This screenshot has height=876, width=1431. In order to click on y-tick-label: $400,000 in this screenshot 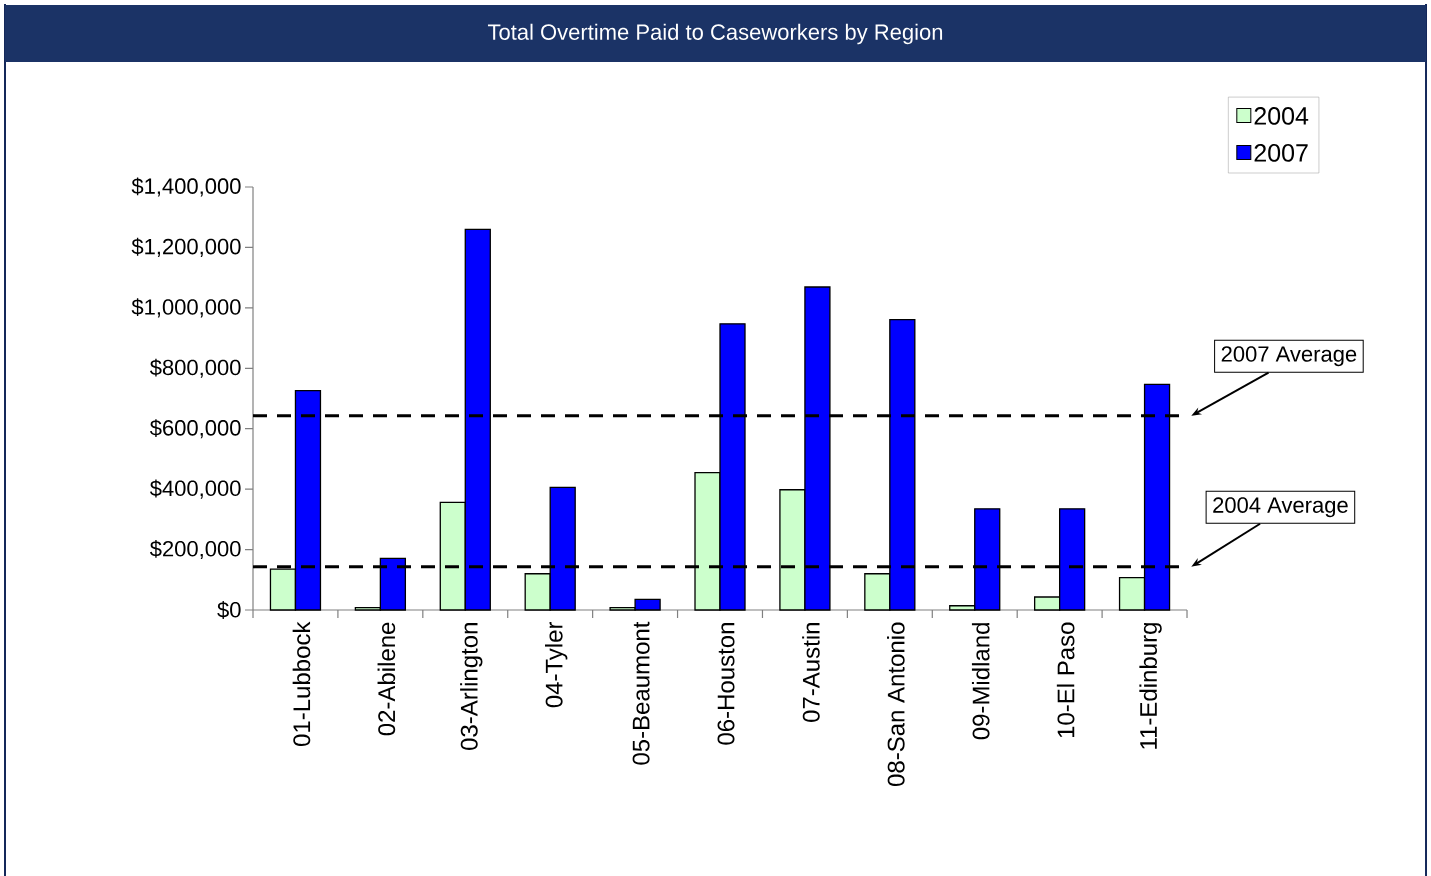, I will do `click(195, 489)`.